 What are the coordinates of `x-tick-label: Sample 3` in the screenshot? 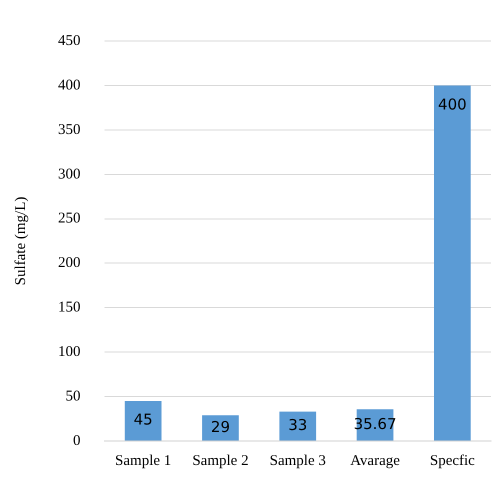 It's located at (298, 460).